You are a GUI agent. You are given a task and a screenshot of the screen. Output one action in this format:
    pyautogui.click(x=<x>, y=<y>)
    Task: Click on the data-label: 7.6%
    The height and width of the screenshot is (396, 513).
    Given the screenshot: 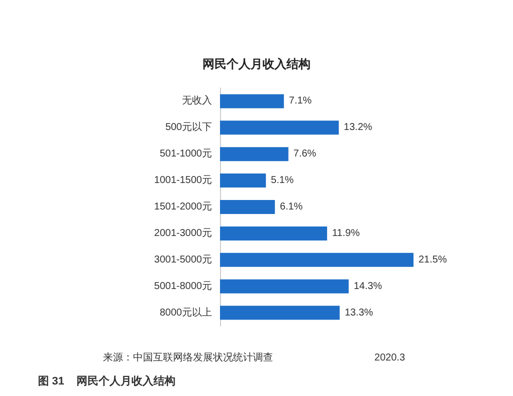 What is the action you would take?
    pyautogui.click(x=304, y=154)
    